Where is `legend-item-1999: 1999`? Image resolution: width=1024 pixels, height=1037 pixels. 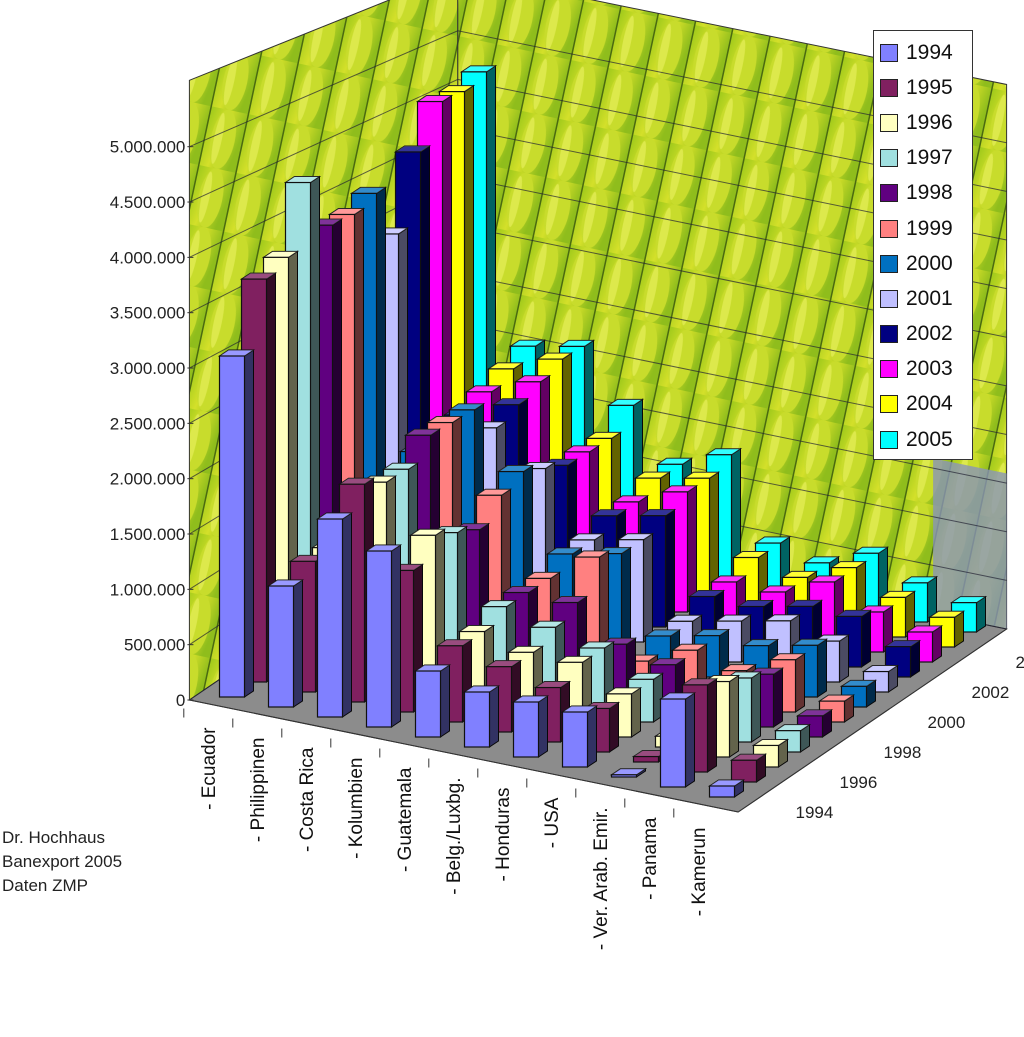
legend-item-1999: 1999 is located at coordinates (923, 228).